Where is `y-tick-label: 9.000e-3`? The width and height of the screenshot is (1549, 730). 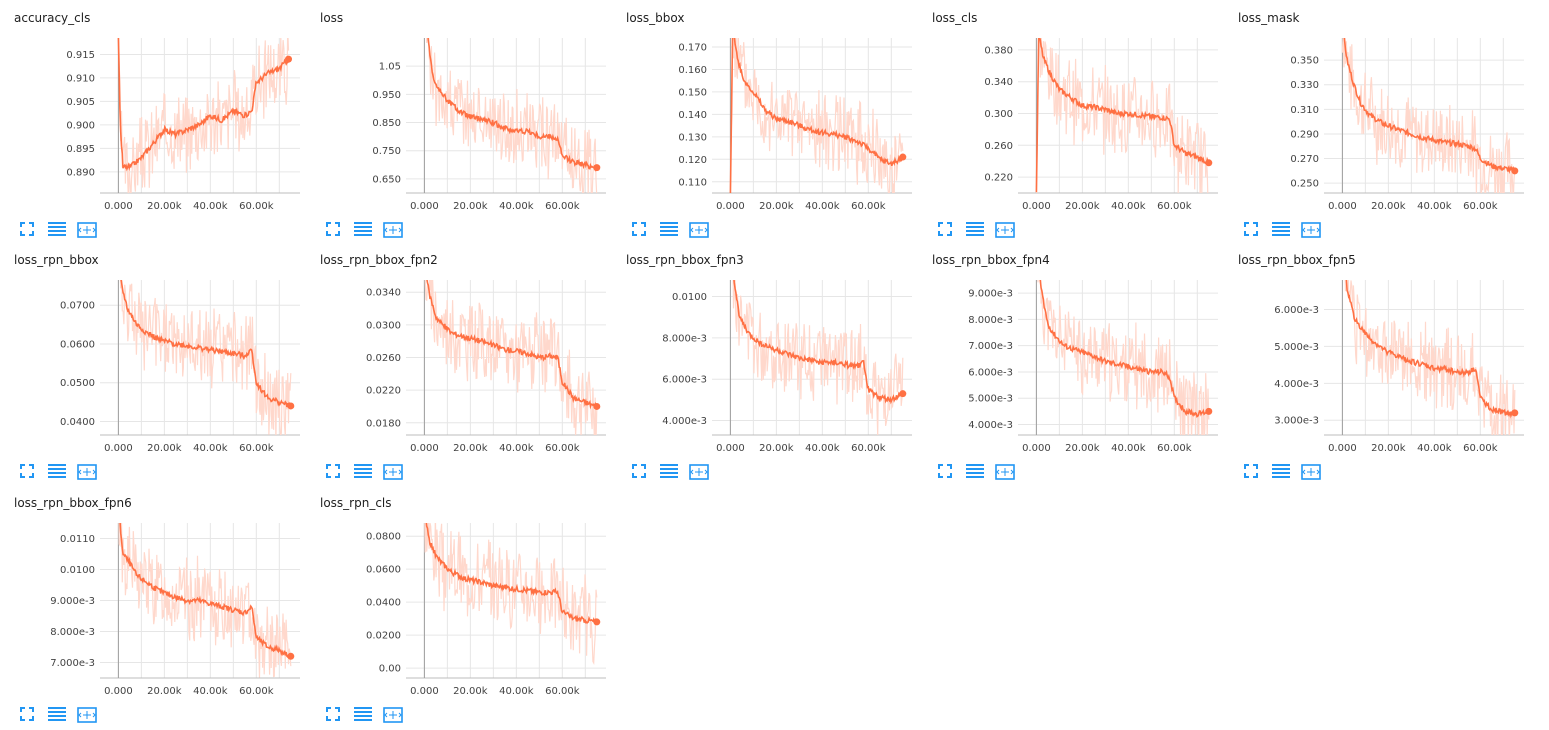
y-tick-label: 9.000e-3 is located at coordinates (990, 294).